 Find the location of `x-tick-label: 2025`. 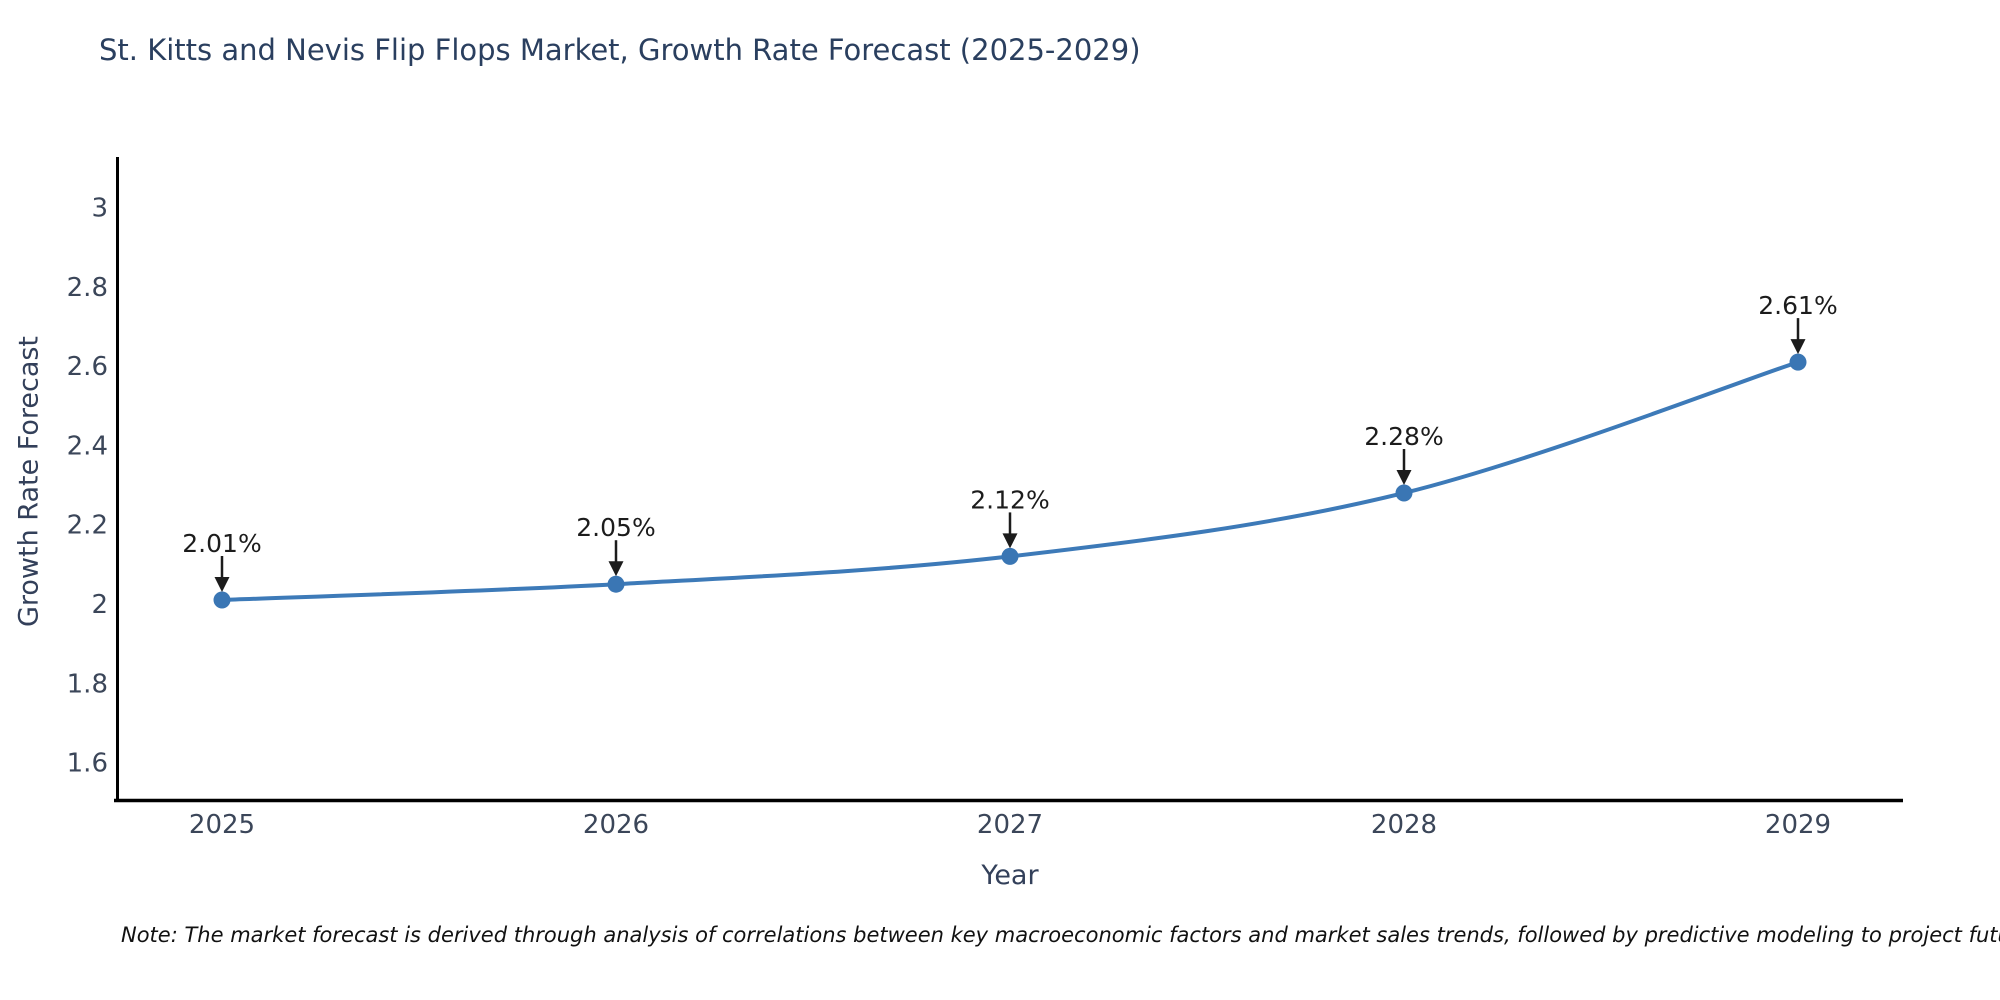

x-tick-label: 2025 is located at coordinates (222, 825).